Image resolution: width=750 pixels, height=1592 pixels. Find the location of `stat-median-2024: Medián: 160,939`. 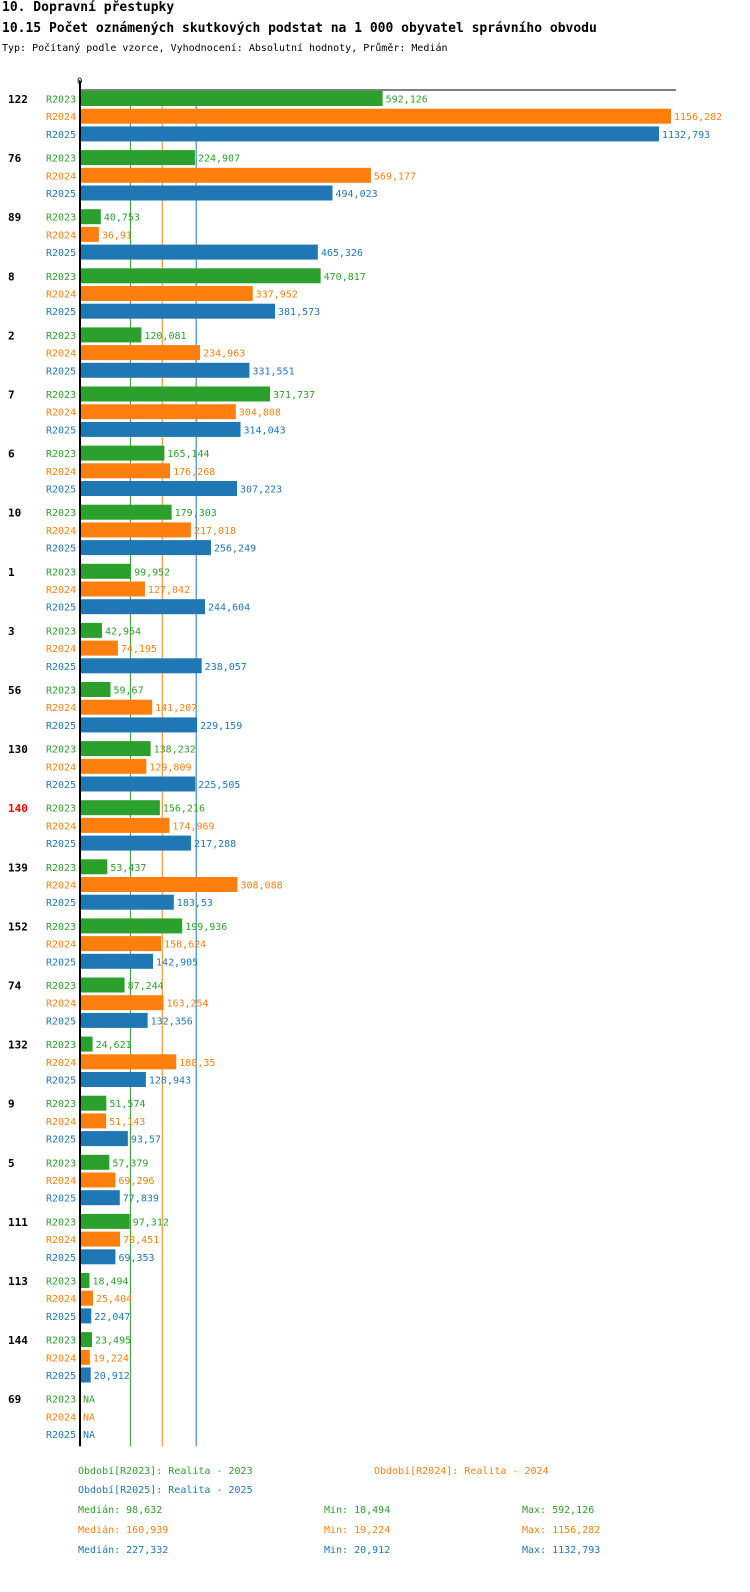

stat-median-2024: Medián: 160,939 is located at coordinates (123, 1530).